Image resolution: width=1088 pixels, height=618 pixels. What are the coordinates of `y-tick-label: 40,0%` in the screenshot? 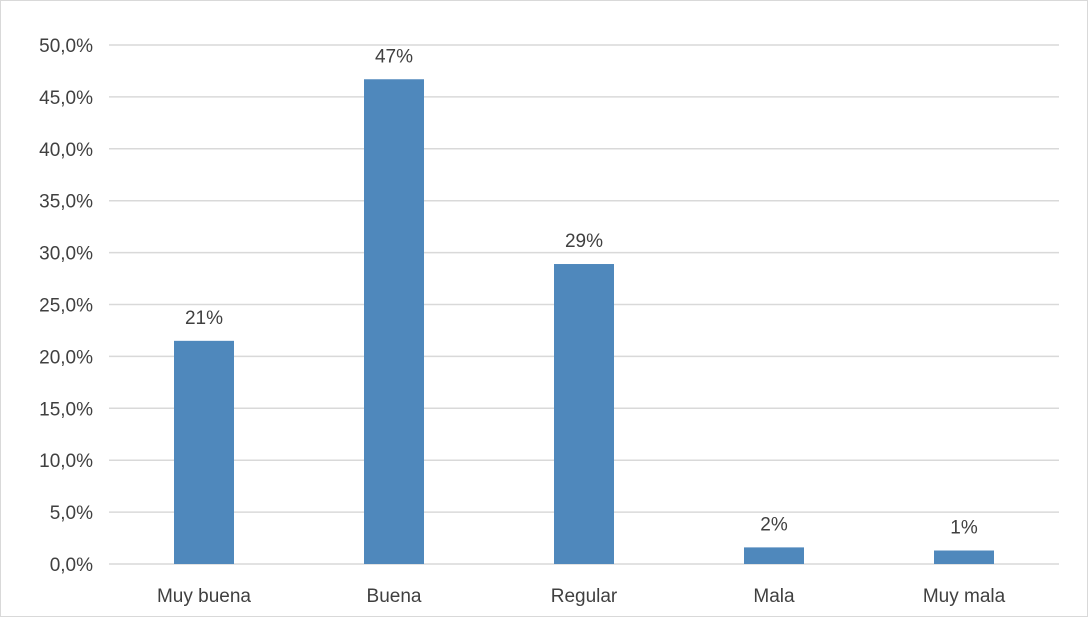 It's located at (66, 150).